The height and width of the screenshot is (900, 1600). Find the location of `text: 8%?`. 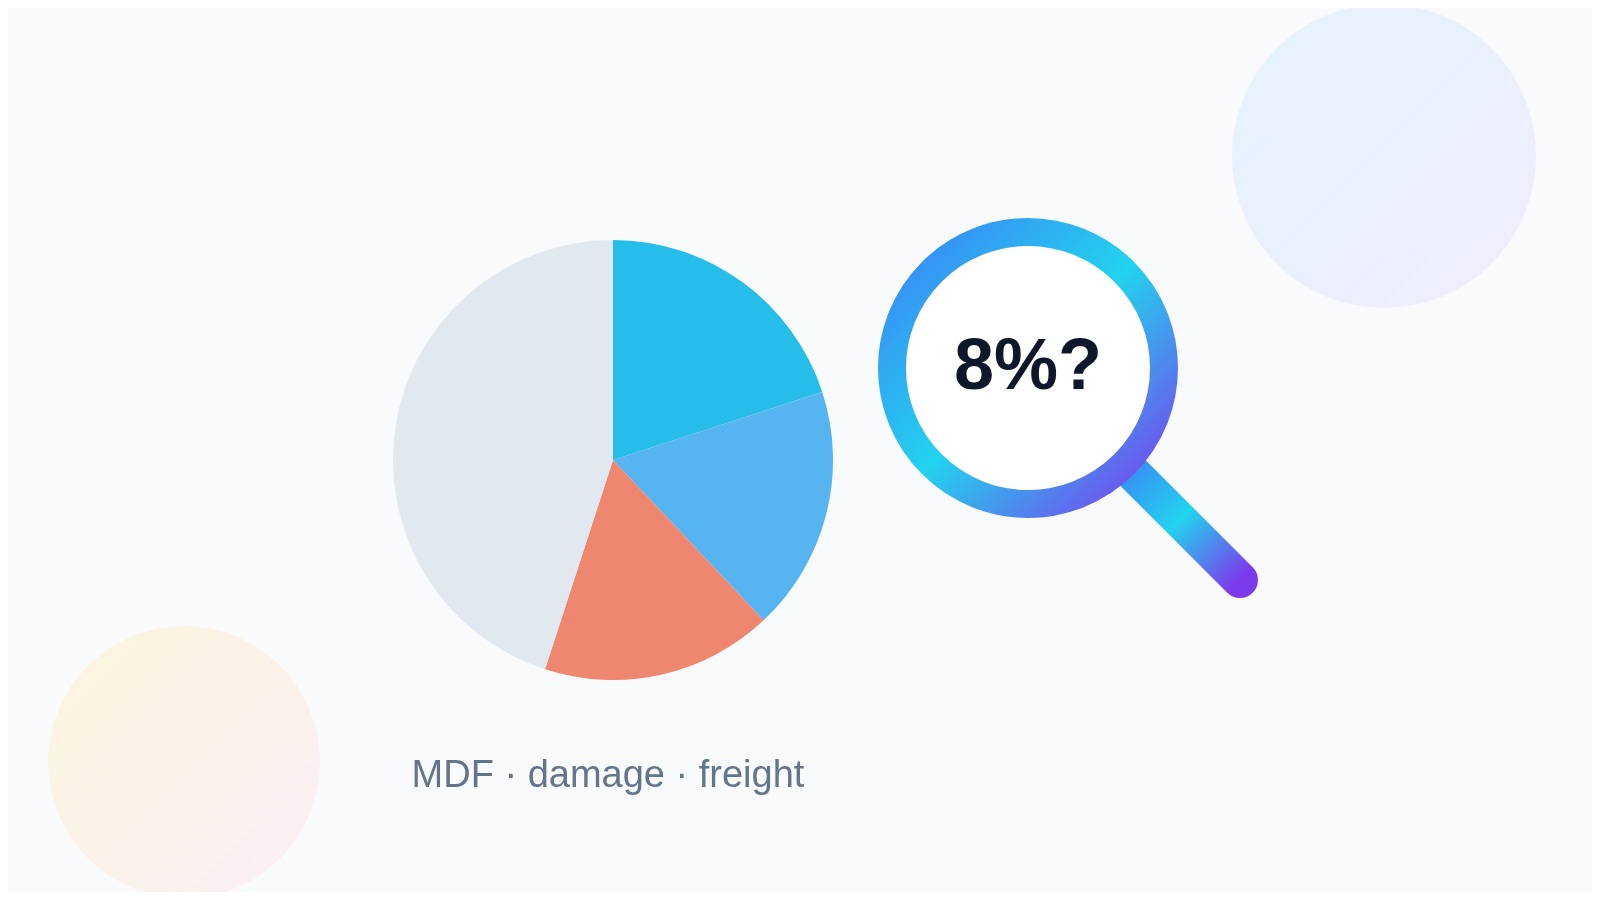

text: 8%? is located at coordinates (1027, 364).